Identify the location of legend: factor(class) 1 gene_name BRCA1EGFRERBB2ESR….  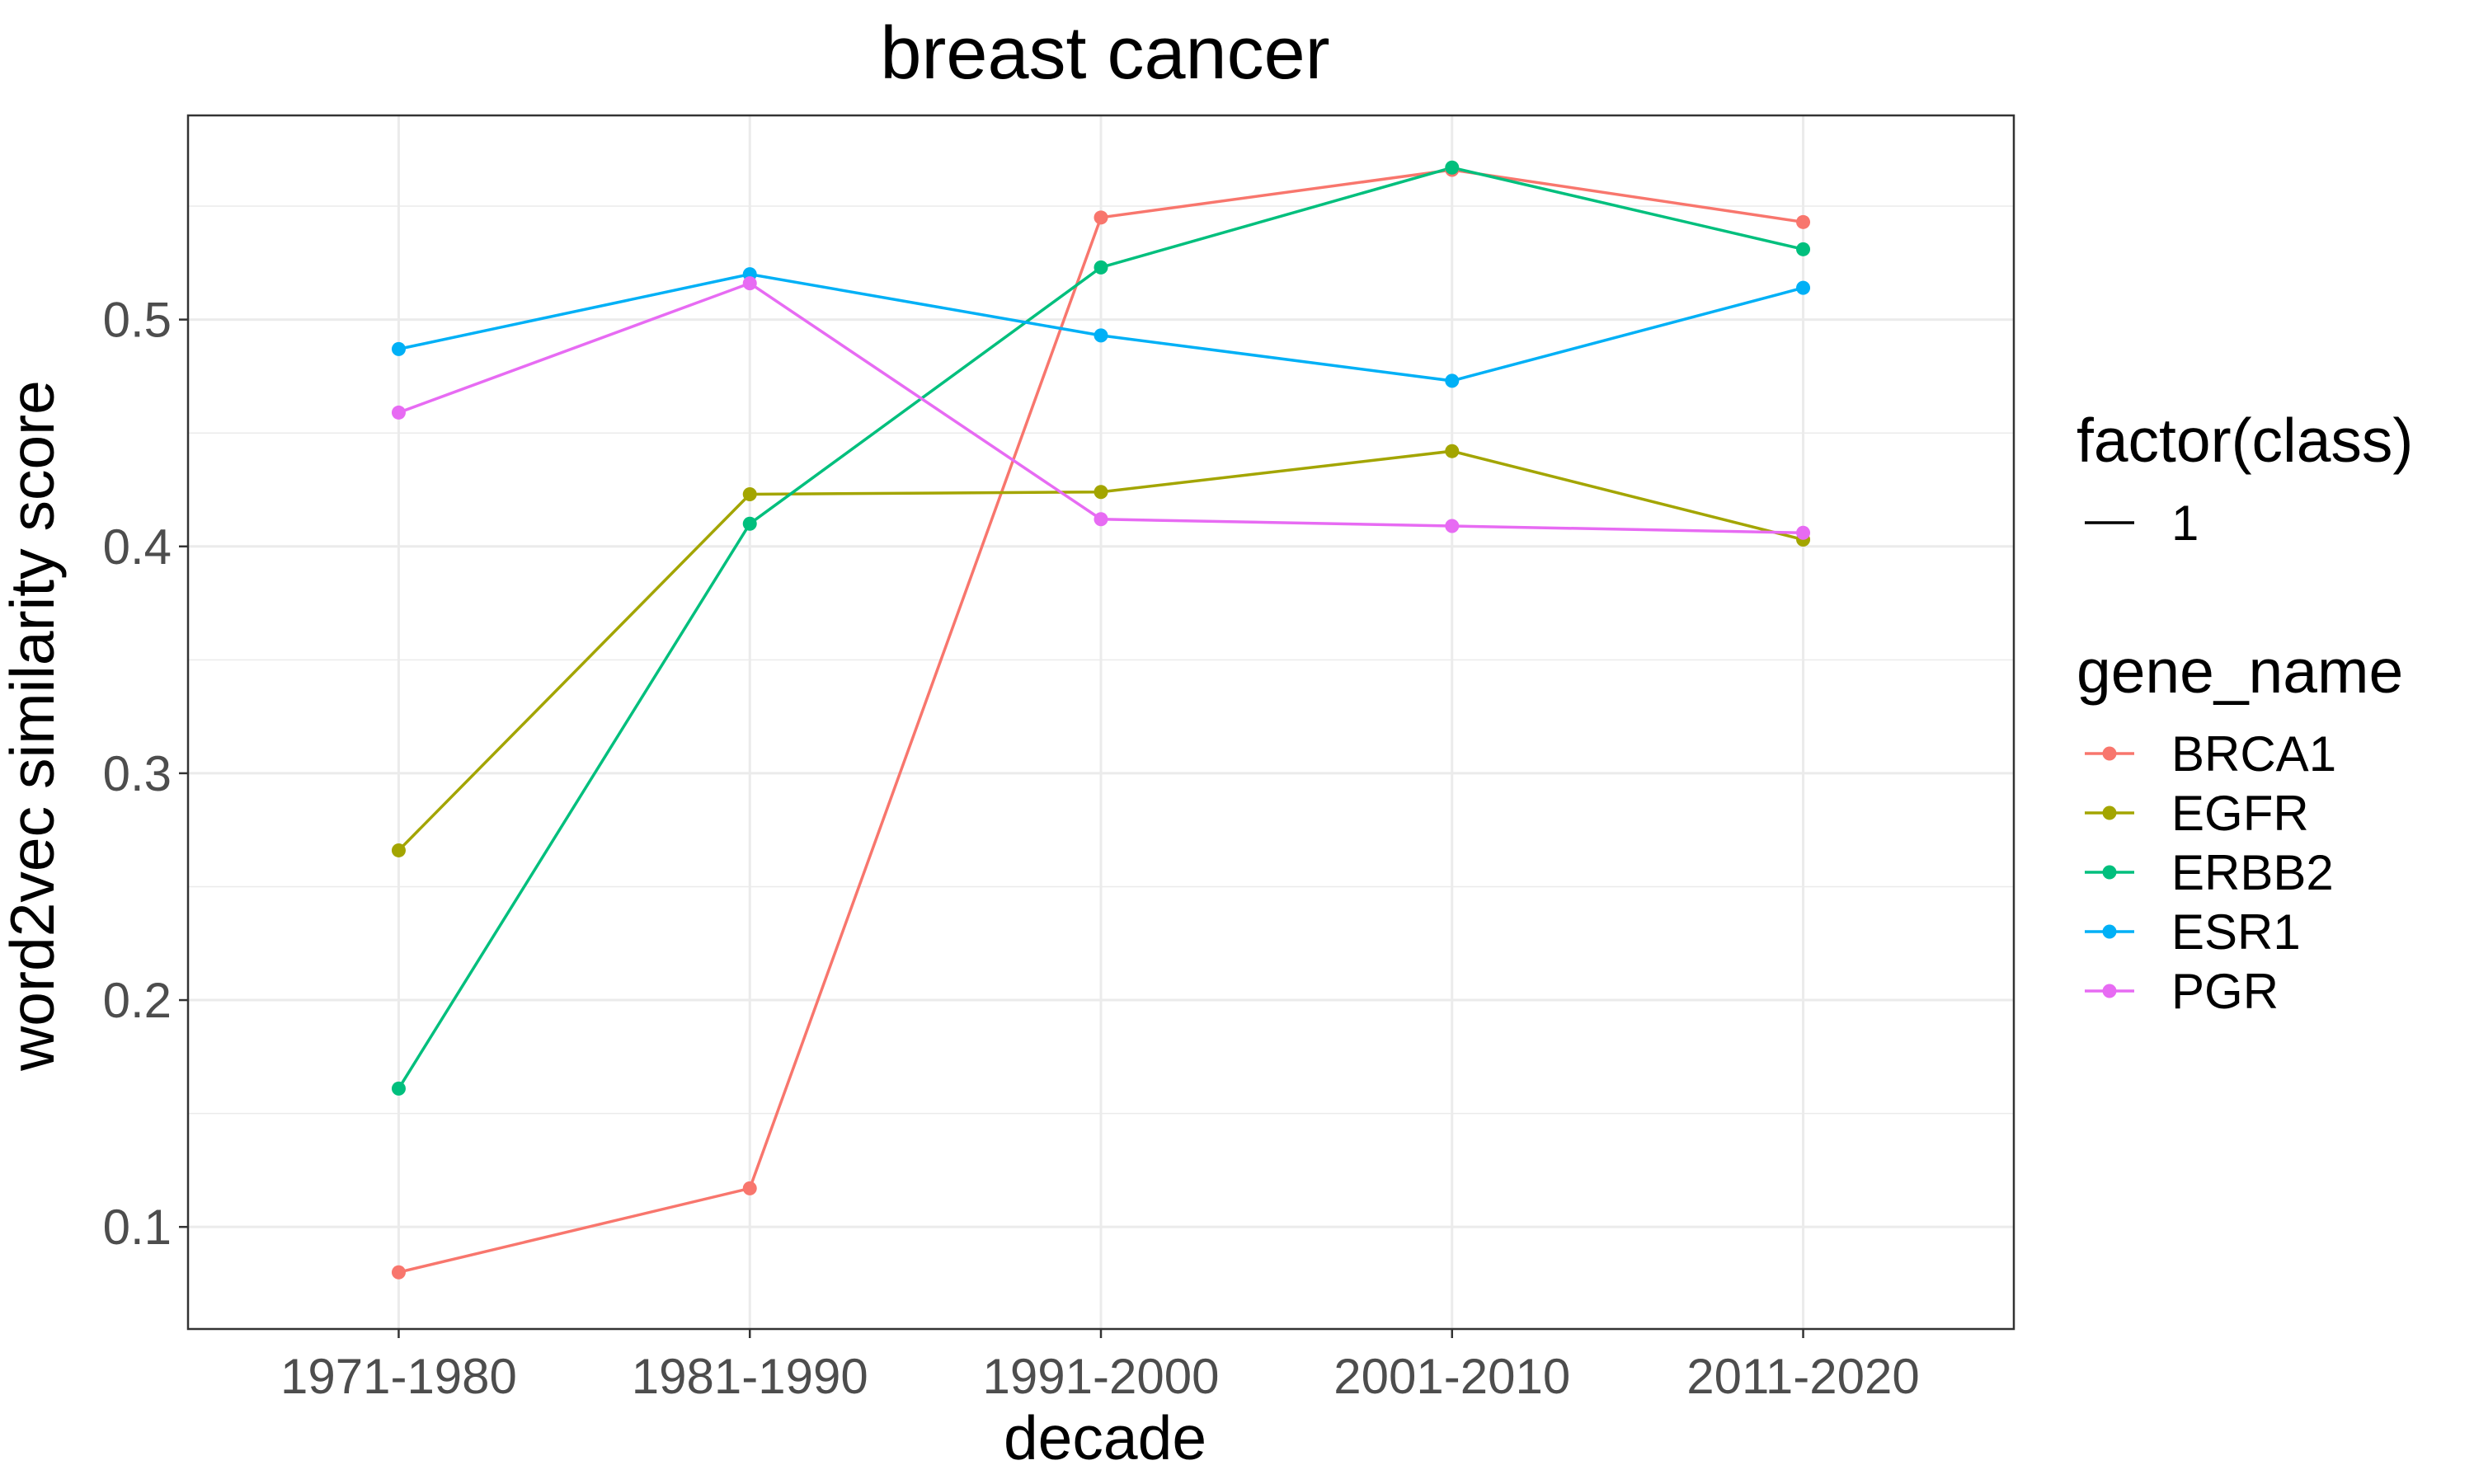
(2245, 712).